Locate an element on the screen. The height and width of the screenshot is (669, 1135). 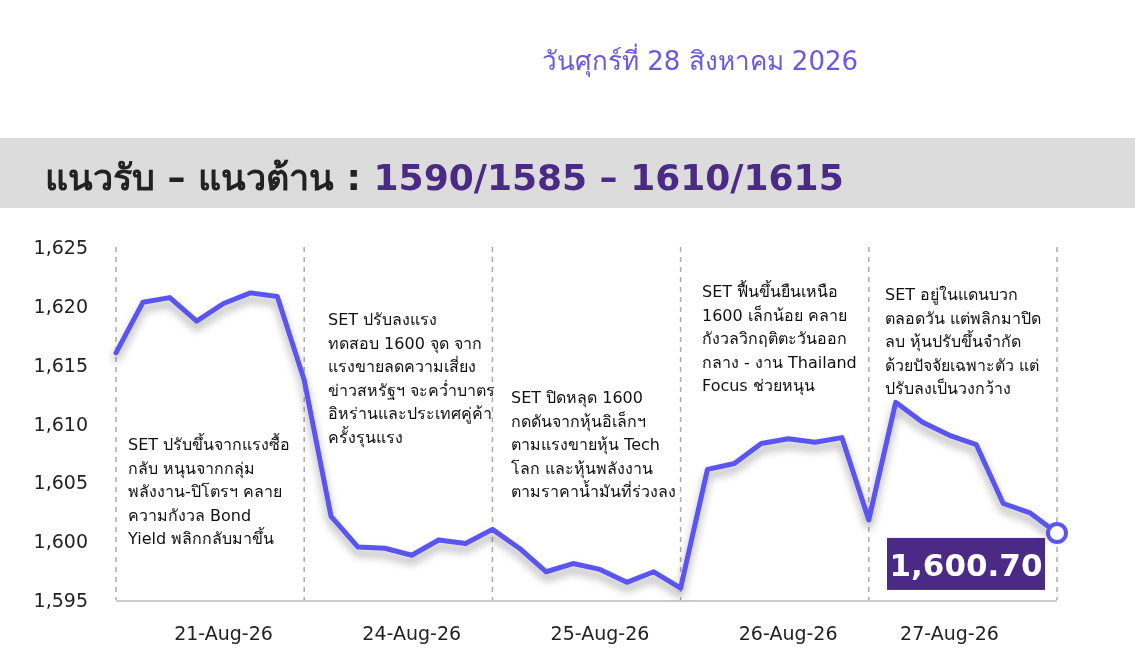
x-tick-label: 26-Aug-26 is located at coordinates (788, 633).